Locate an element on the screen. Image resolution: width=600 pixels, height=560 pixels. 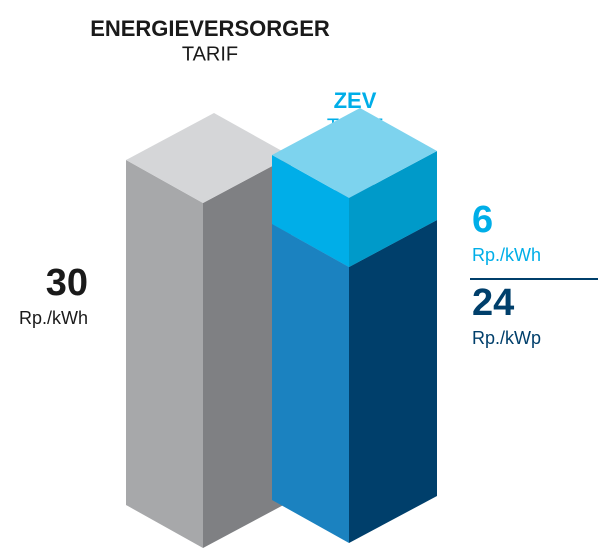
value-label: 24 is located at coordinates (493, 303).